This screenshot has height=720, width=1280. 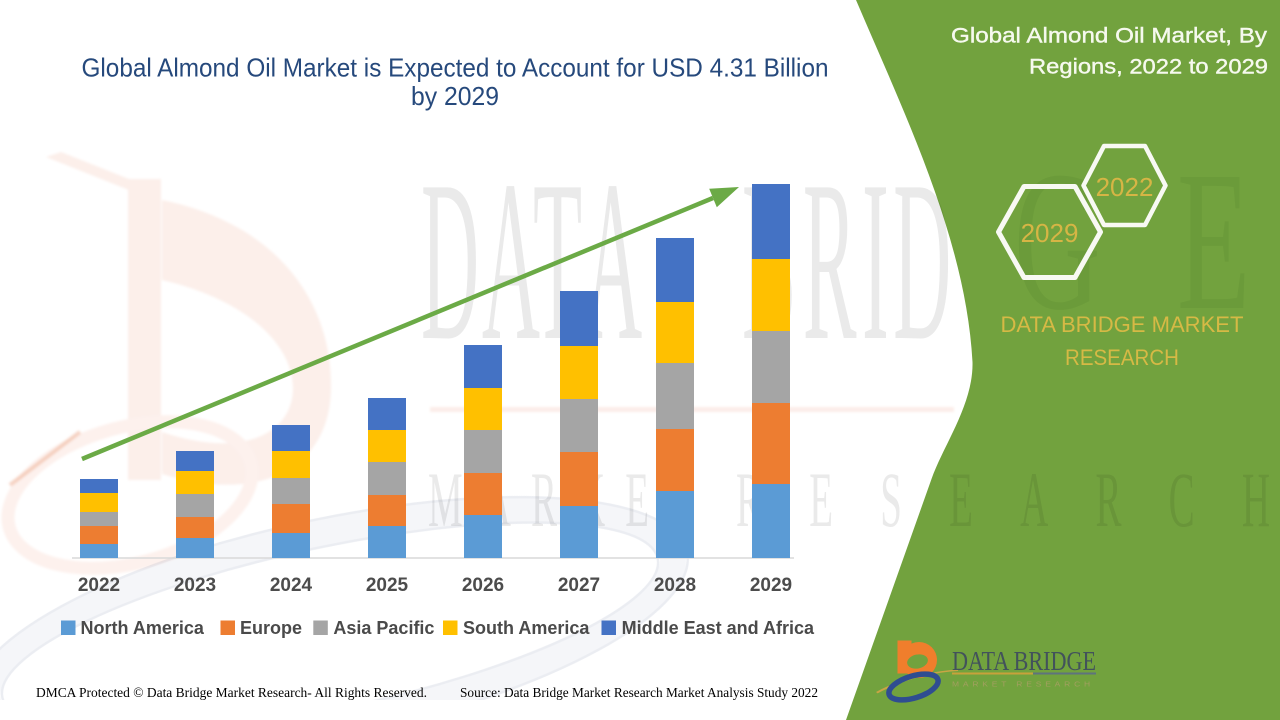 I want to click on svg-text: Regions, 2022 to 2029, so click(x=1148, y=67).